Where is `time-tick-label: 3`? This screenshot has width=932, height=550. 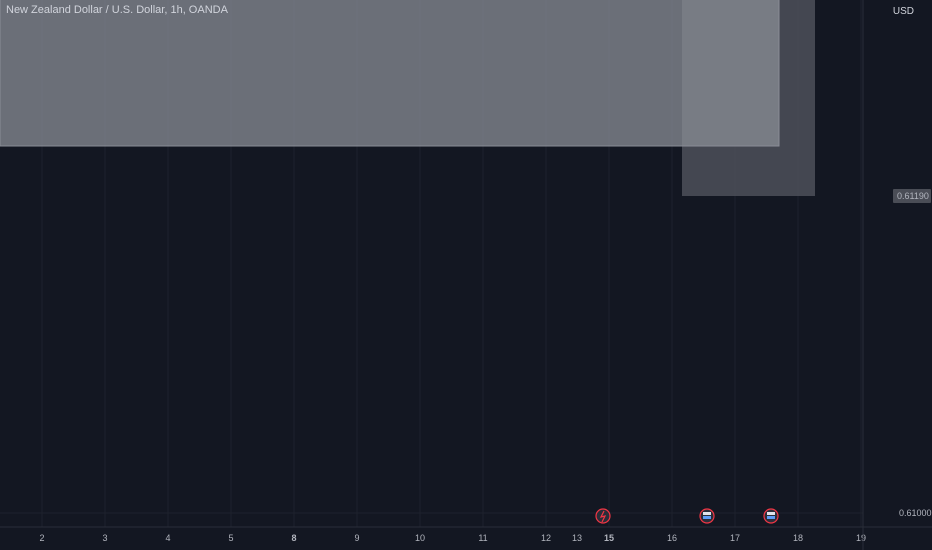
time-tick-label: 3 is located at coordinates (104, 538).